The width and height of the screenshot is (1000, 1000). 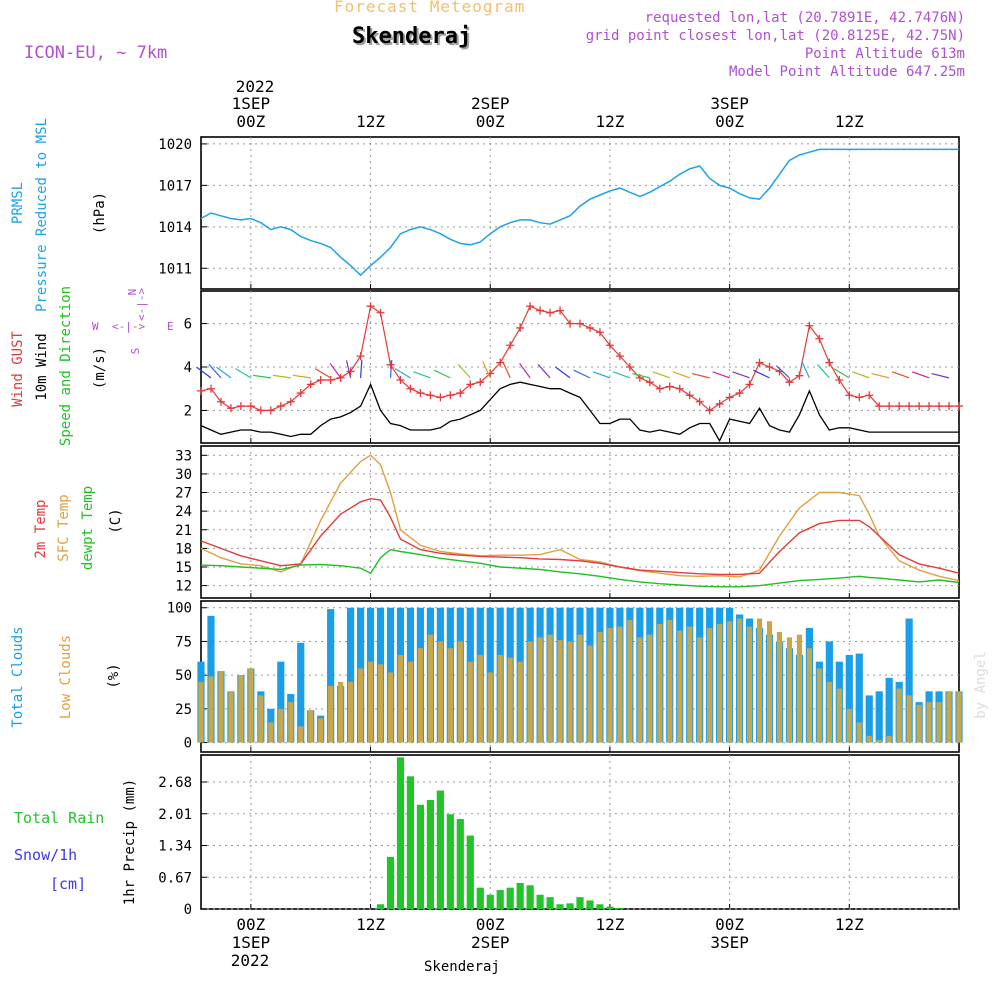 I want to click on ylabel-low-clouds: Low Clouds, so click(x=66, y=677).